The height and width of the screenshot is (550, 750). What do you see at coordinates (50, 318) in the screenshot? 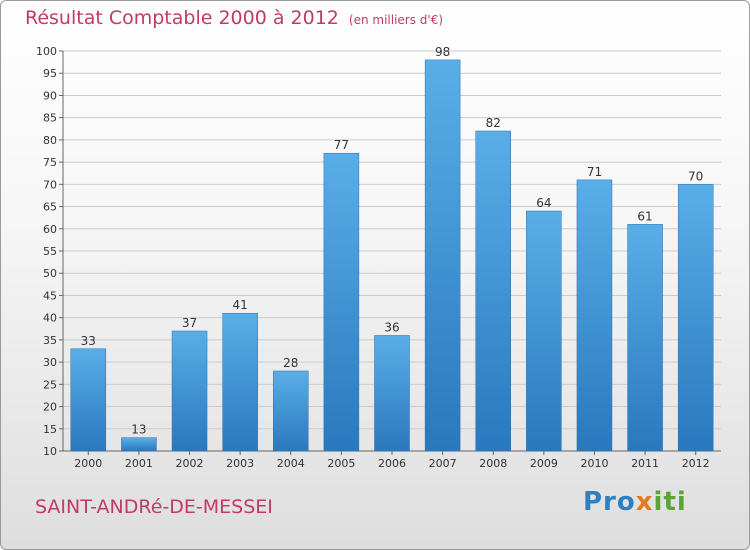
I see `y-tick-label: 40` at bounding box center [50, 318].